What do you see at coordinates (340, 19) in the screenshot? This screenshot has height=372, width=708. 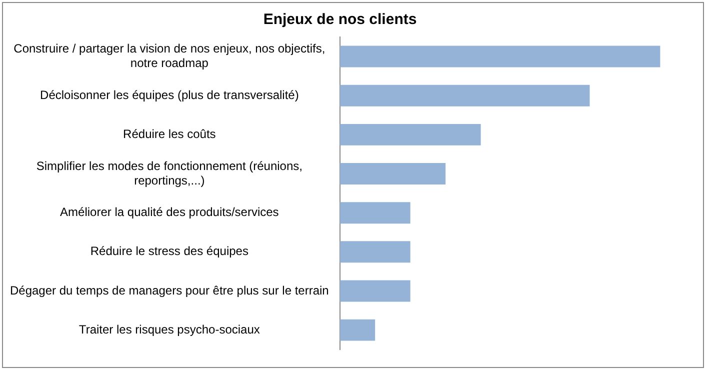 I see `chart-title: Enjeux de nos clients` at bounding box center [340, 19].